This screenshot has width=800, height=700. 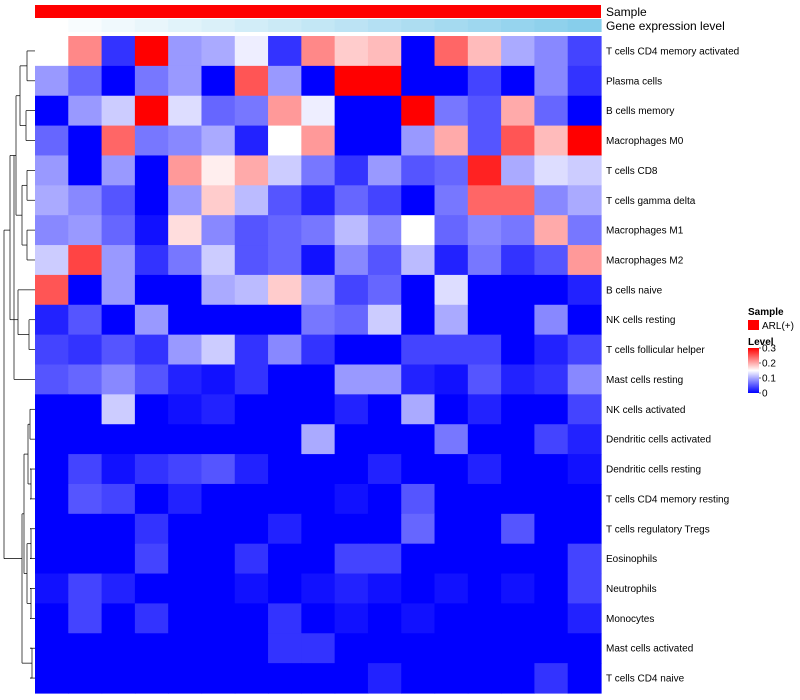 I want to click on row-label: Macrophages M1, so click(x=645, y=231).